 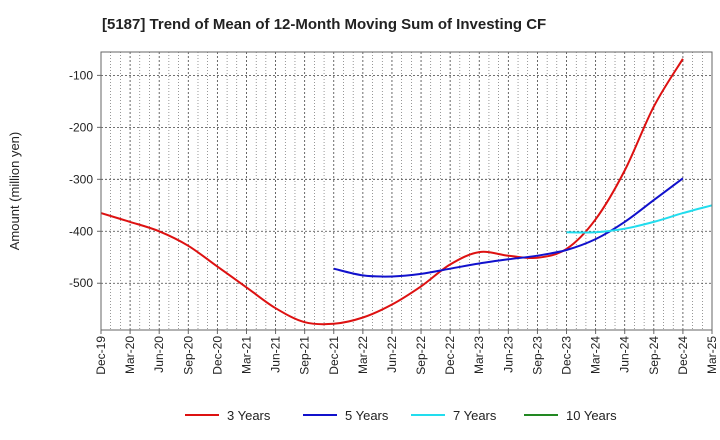 I want to click on legend-item-10-years: 10 Years, so click(x=570, y=415).